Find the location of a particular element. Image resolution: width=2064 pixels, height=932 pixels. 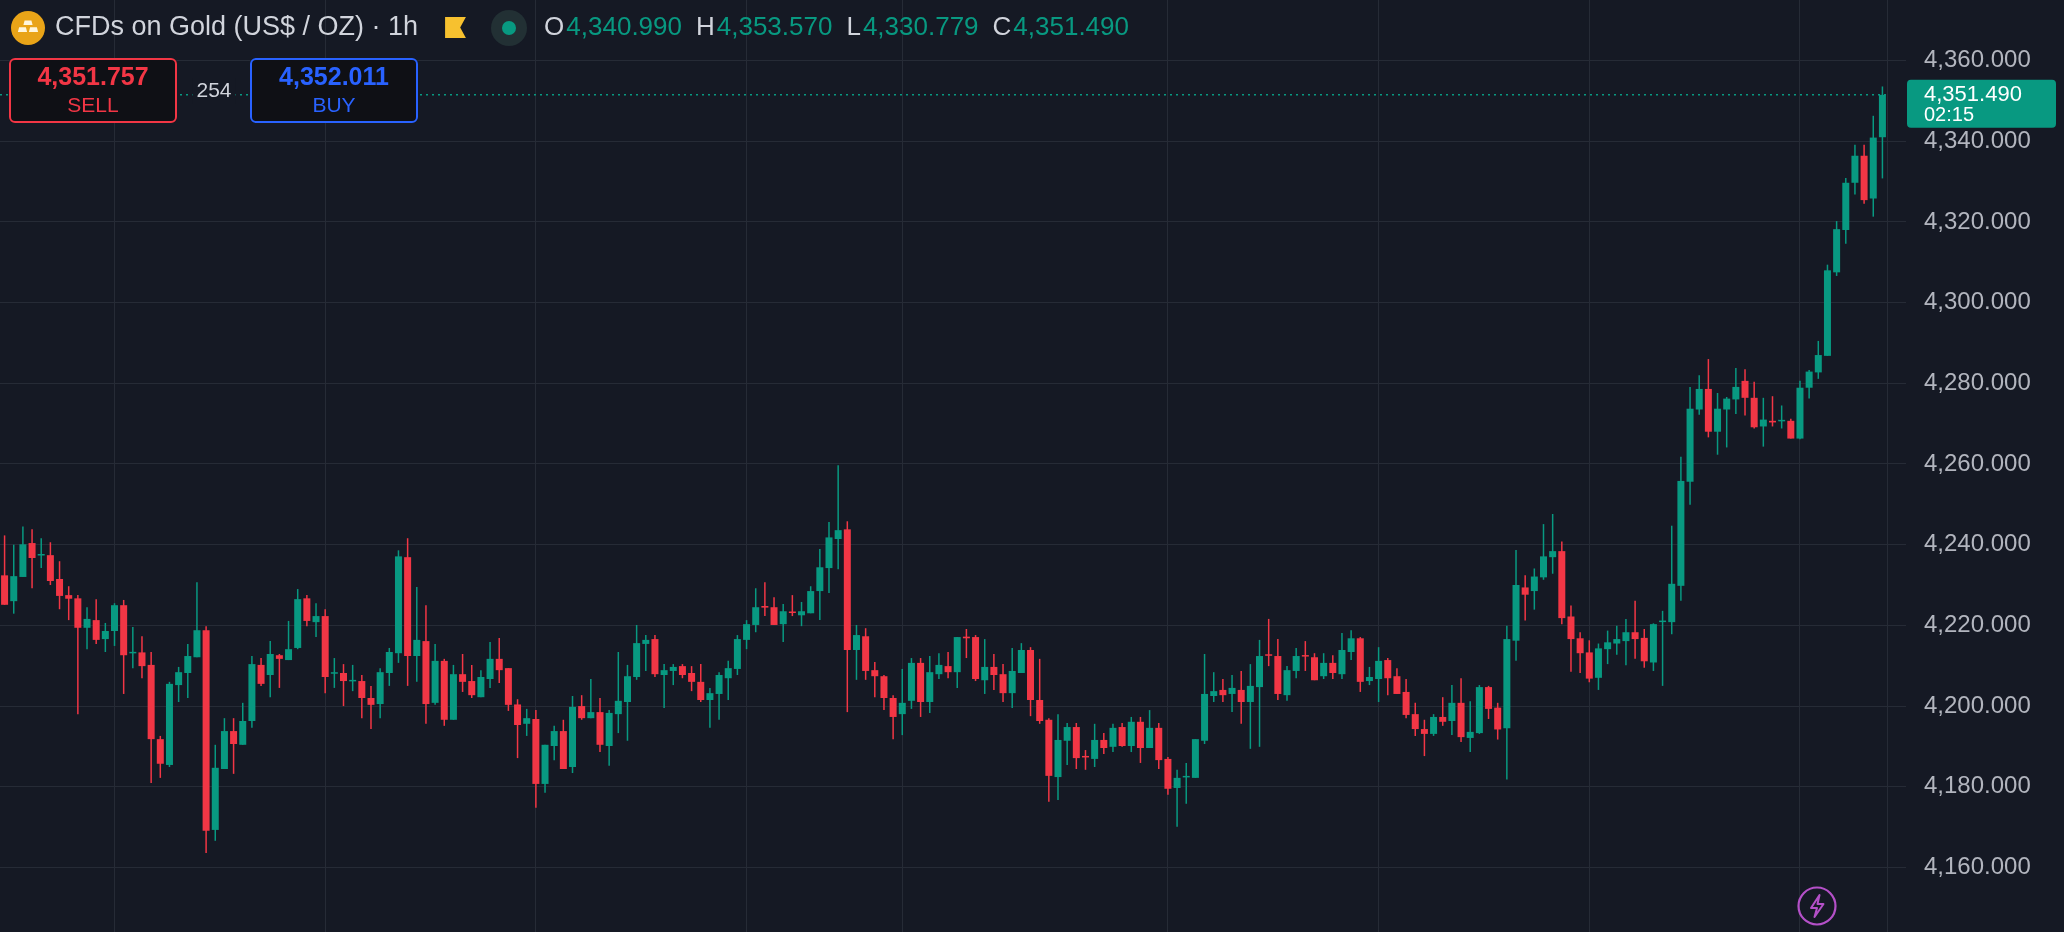

text: 02:15 is located at coordinates (1949, 114).